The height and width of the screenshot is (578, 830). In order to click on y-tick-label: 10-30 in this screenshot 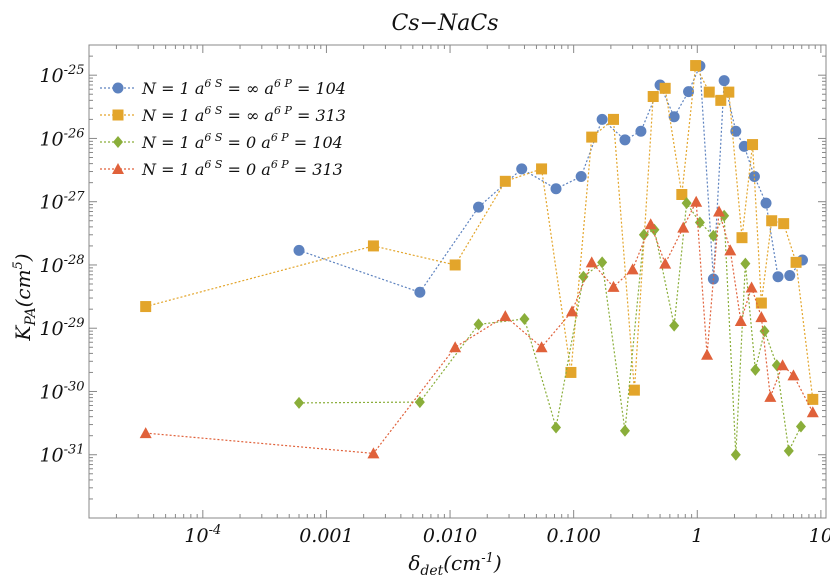, I will do `click(61, 391)`.